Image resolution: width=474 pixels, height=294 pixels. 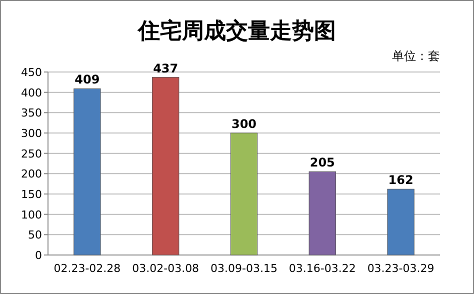 What do you see at coordinates (87, 79) in the screenshot?
I see `data-label: 409` at bounding box center [87, 79].